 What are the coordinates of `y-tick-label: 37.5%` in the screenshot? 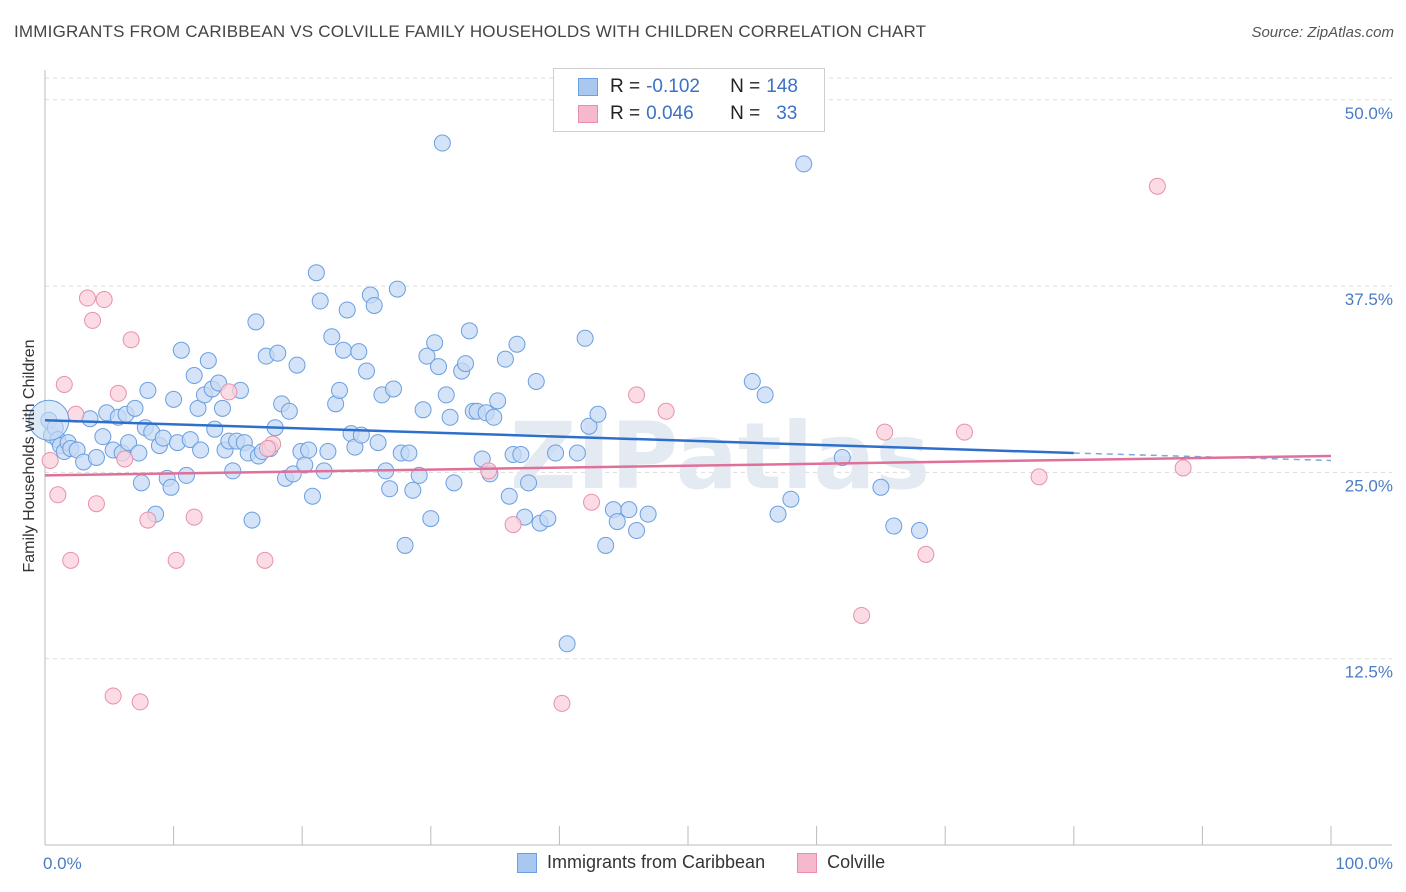 It's located at (1369, 299).